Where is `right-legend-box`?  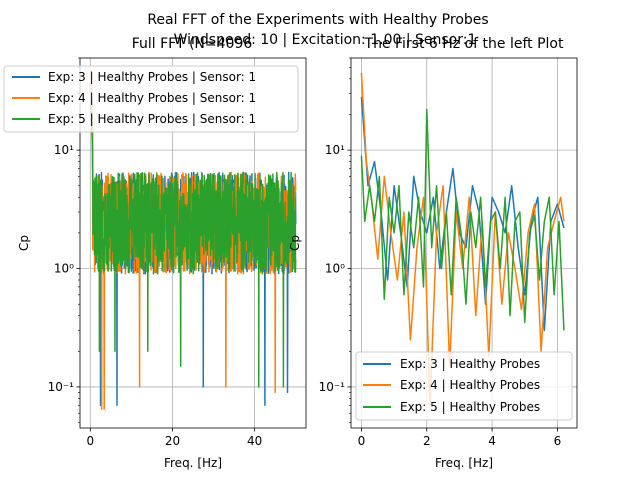
right-legend-box is located at coordinates (464, 386).